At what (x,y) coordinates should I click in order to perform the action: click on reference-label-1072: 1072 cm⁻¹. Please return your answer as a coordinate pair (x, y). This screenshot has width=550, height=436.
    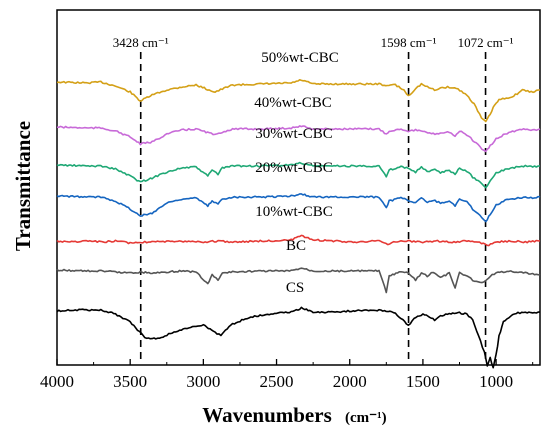
    Looking at the image, I should click on (486, 42).